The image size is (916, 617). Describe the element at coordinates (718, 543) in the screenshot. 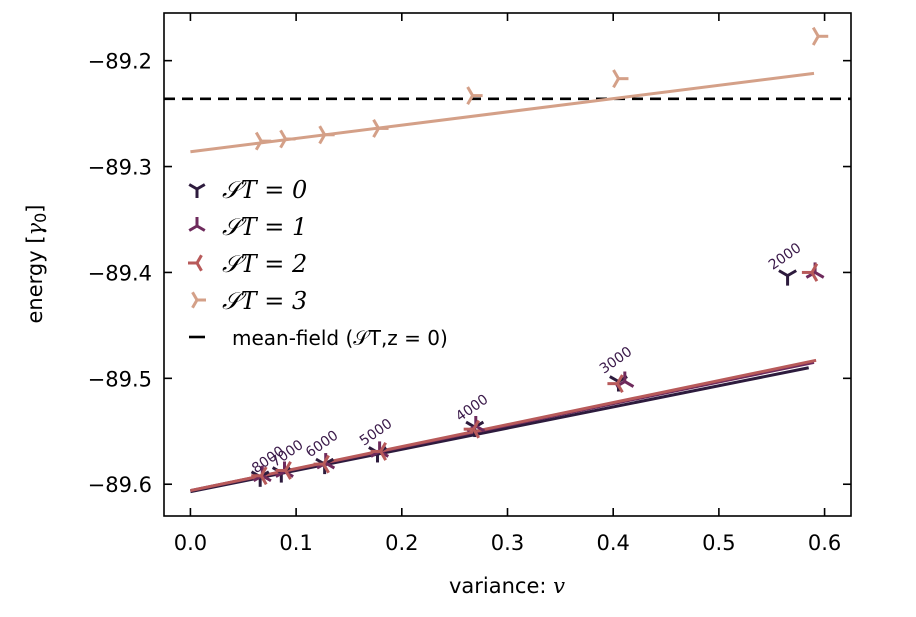

I see `x-tick-label-5: 0.5` at that location.